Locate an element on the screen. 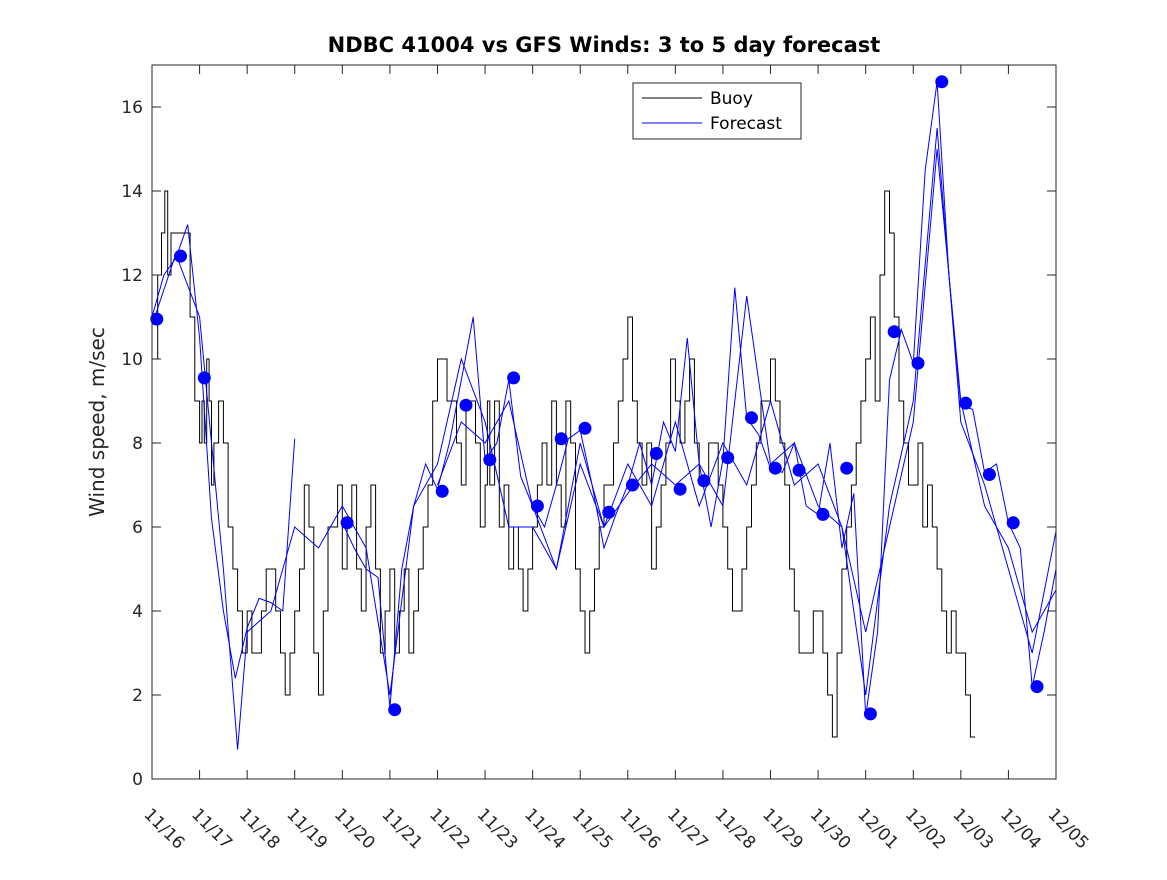  y-tick-label: 14 is located at coordinates (132, 192).